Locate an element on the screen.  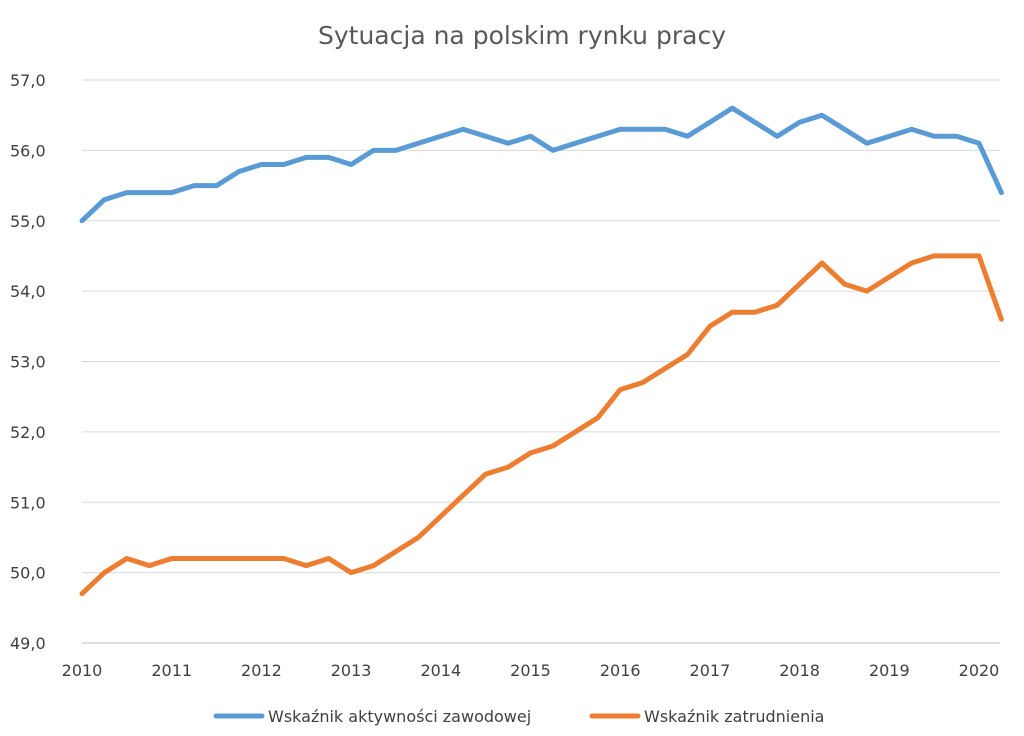
y-tick-label: 49,0 is located at coordinates (28, 643).